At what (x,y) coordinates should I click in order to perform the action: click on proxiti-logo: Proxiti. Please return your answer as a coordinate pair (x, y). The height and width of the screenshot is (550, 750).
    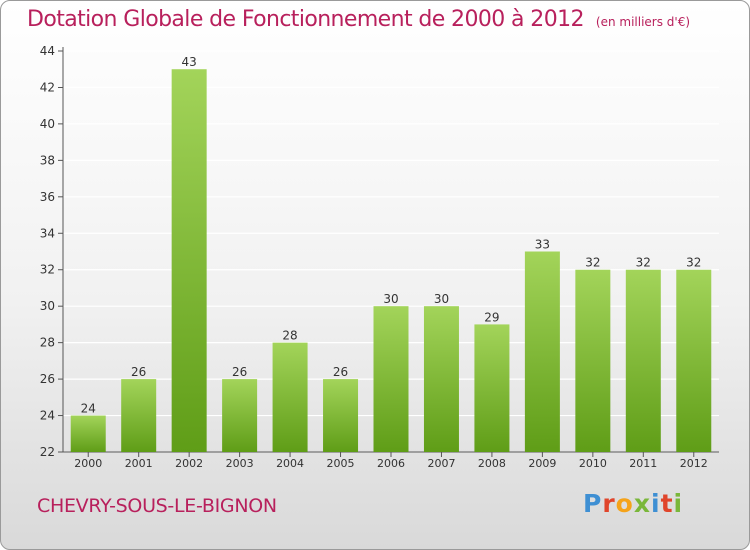
    Looking at the image, I should click on (633, 503).